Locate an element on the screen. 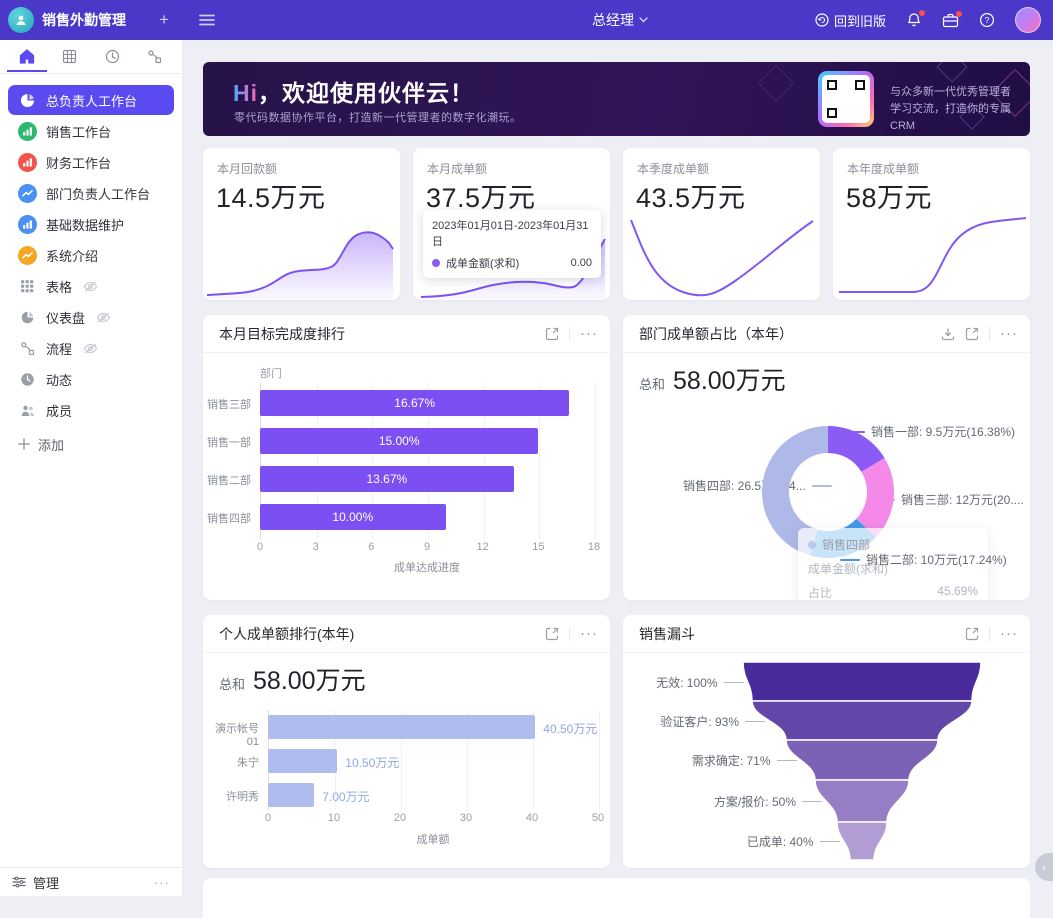 Image resolution: width=1053 pixels, height=918 pixels. notification-badge is located at coordinates (922, 13).